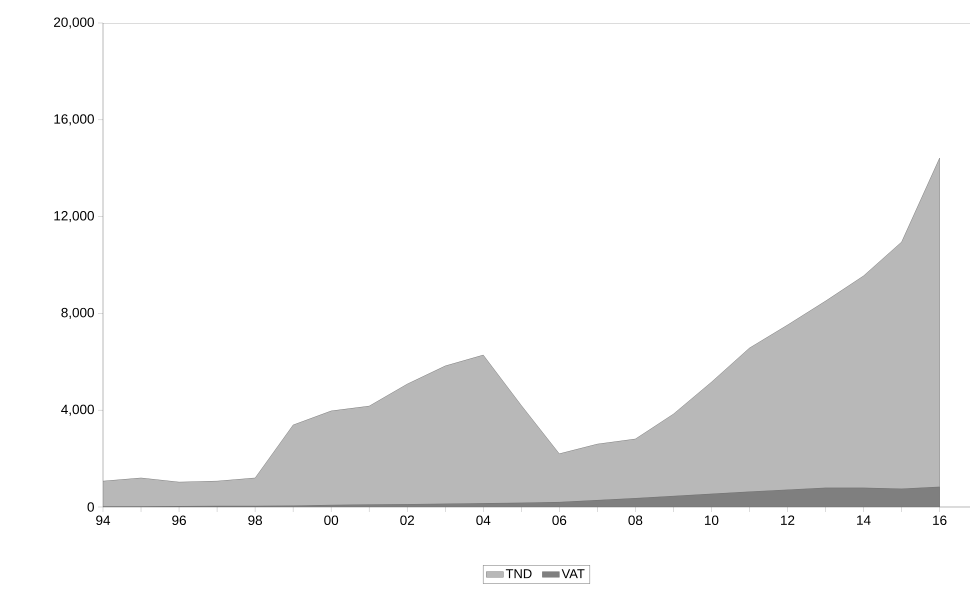 This screenshot has height=610, width=971. What do you see at coordinates (407, 521) in the screenshot?
I see `x-tick-label: 02` at bounding box center [407, 521].